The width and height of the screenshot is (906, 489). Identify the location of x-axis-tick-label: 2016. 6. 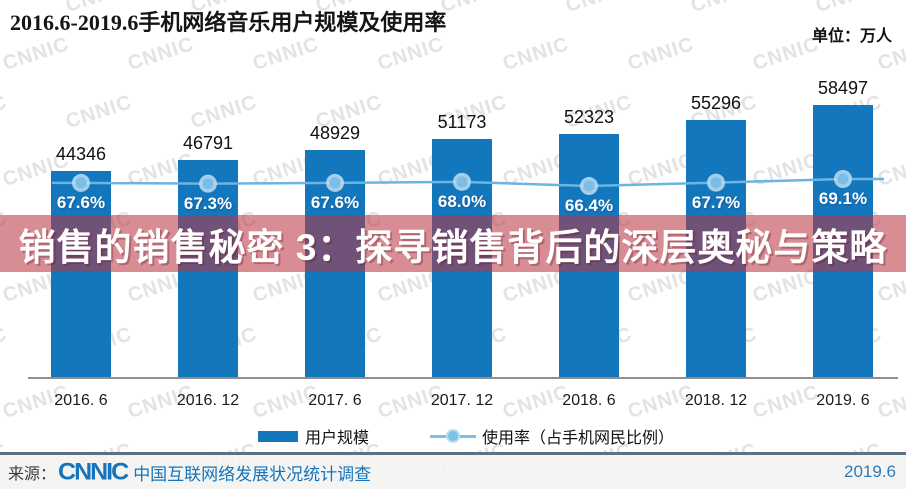
(81, 400).